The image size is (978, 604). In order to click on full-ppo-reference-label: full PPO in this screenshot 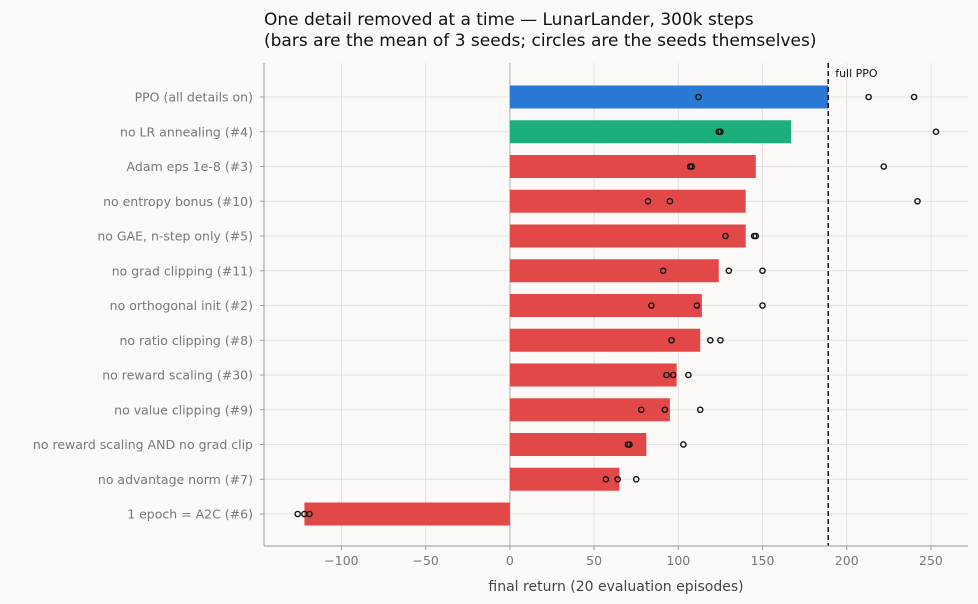, I will do `click(856, 73)`.